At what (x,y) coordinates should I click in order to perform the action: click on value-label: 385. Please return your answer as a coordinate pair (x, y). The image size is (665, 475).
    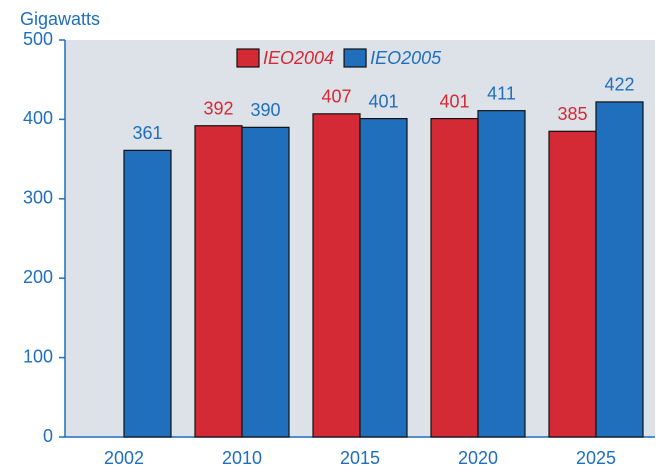
    Looking at the image, I should click on (572, 114).